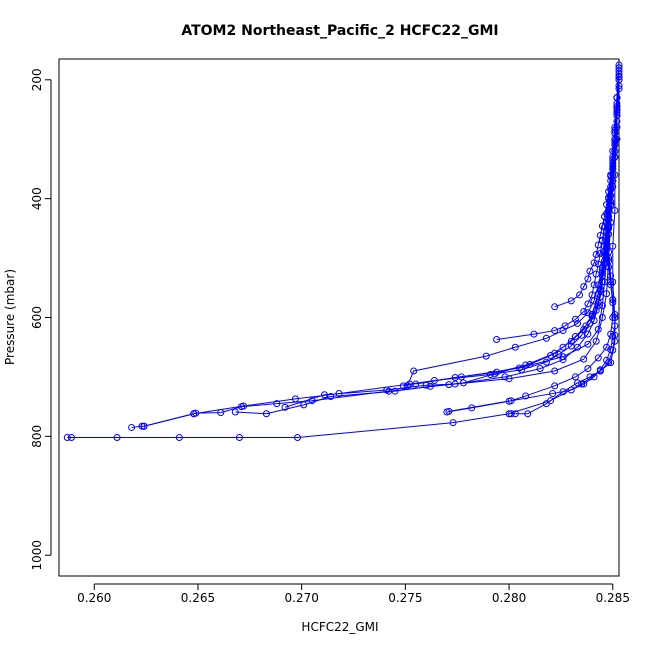 Image resolution: width=650 pixels, height=650 pixels. I want to click on y-tick-label: 200, so click(37, 79).